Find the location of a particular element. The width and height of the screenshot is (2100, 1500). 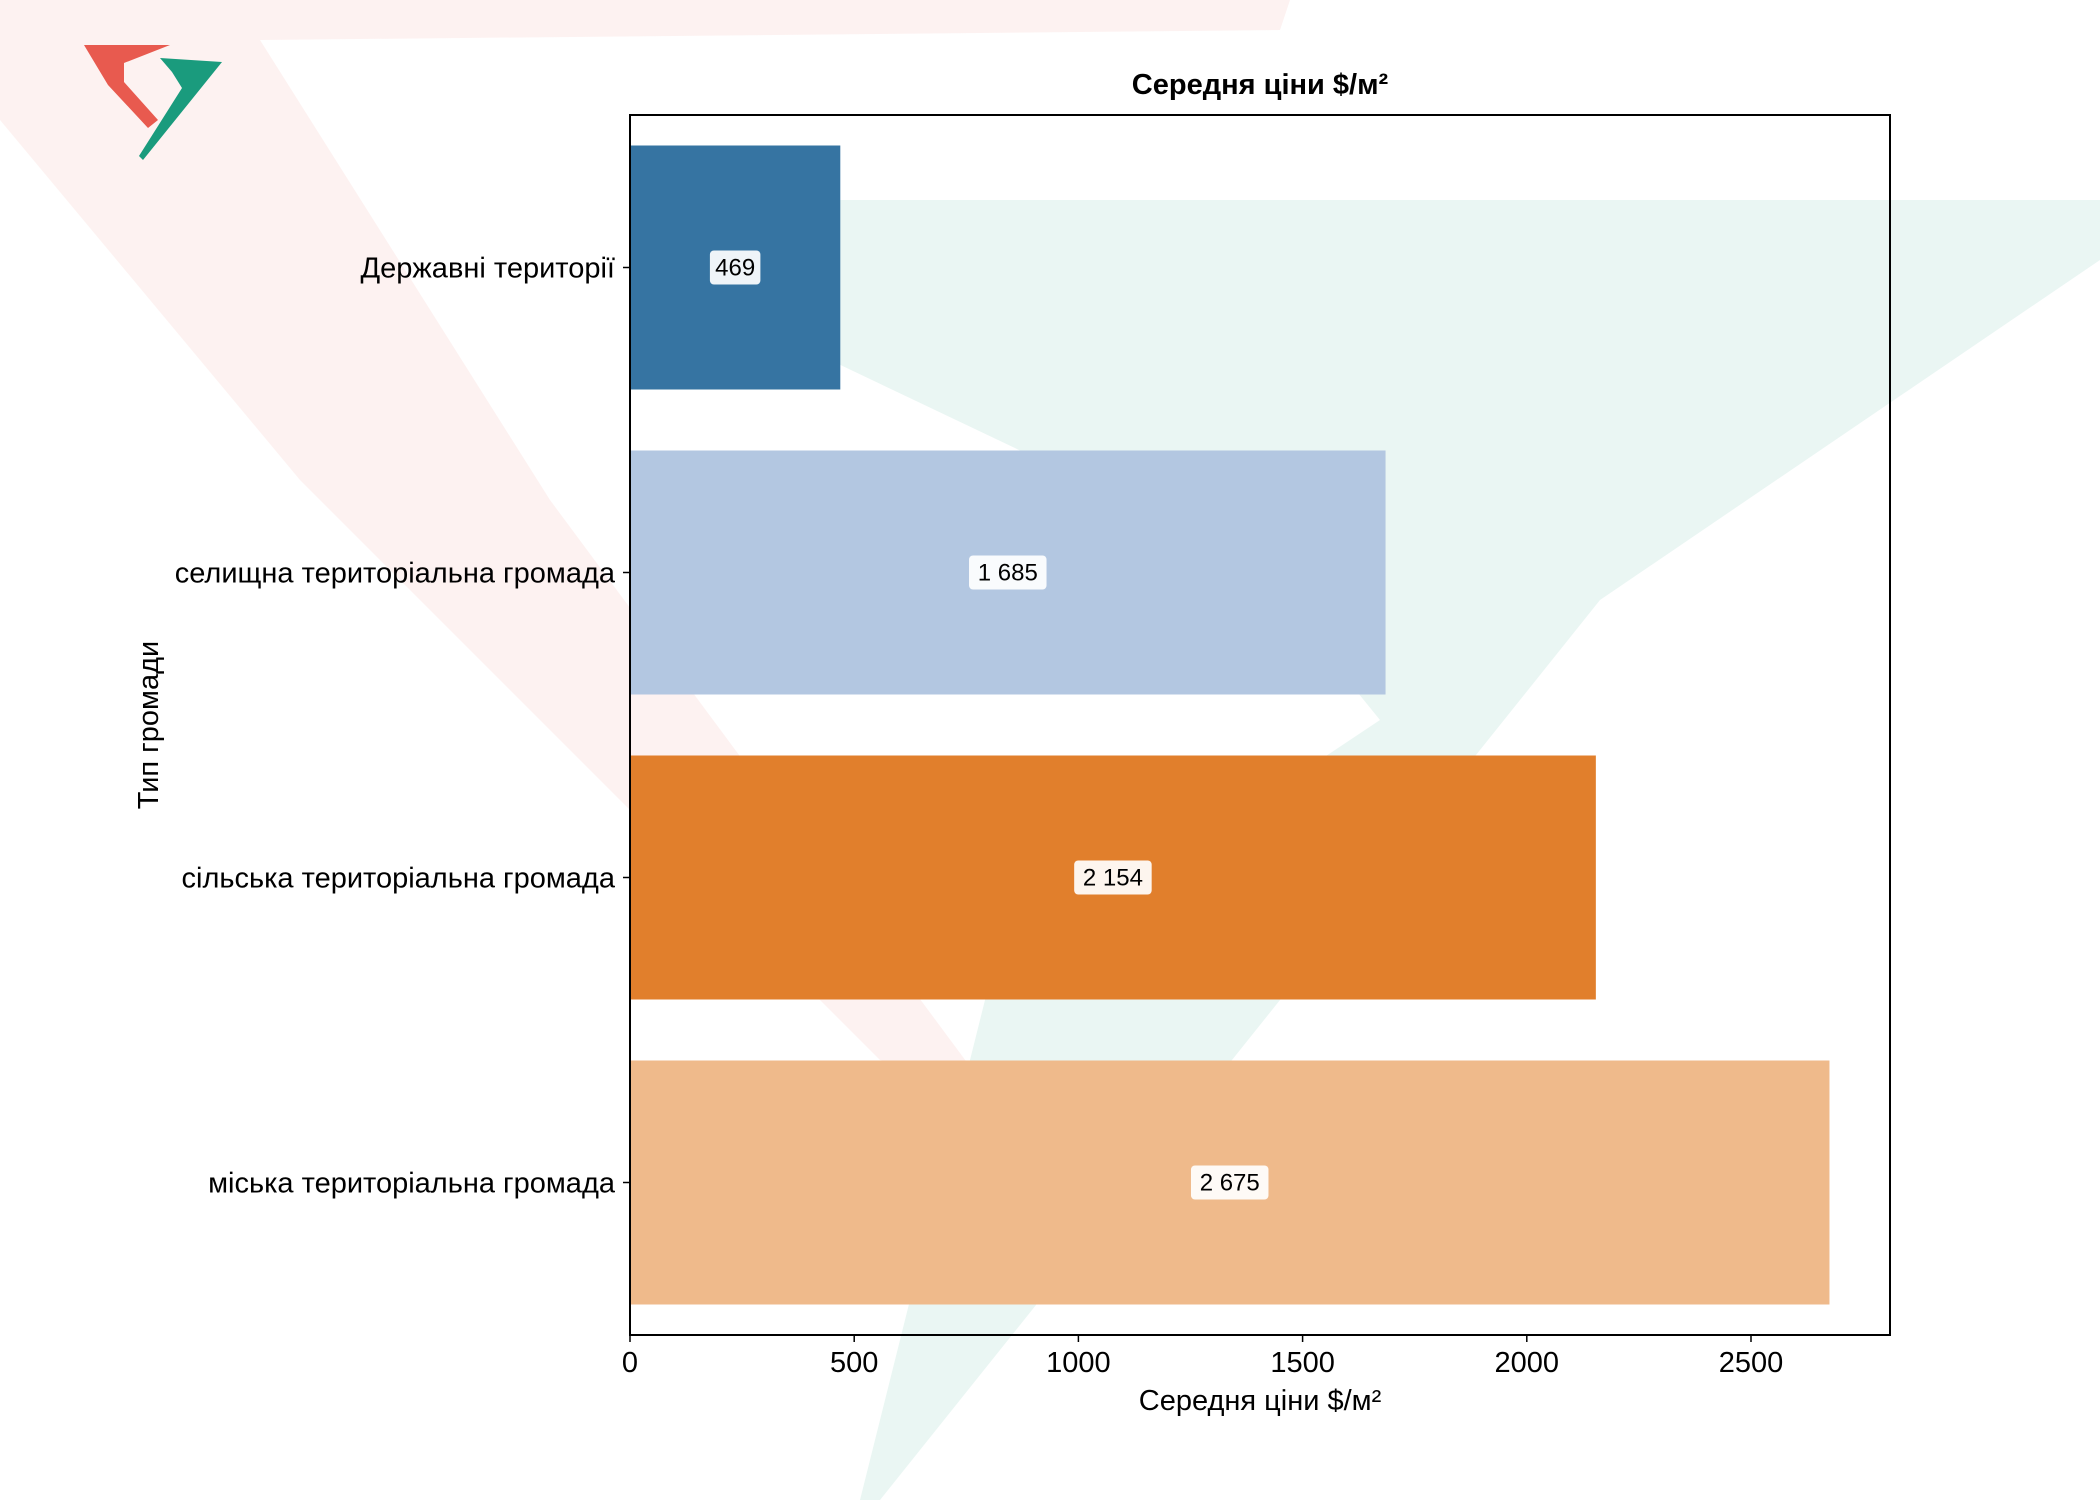

chart-title: Середня ціни $/м² is located at coordinates (1260, 85).